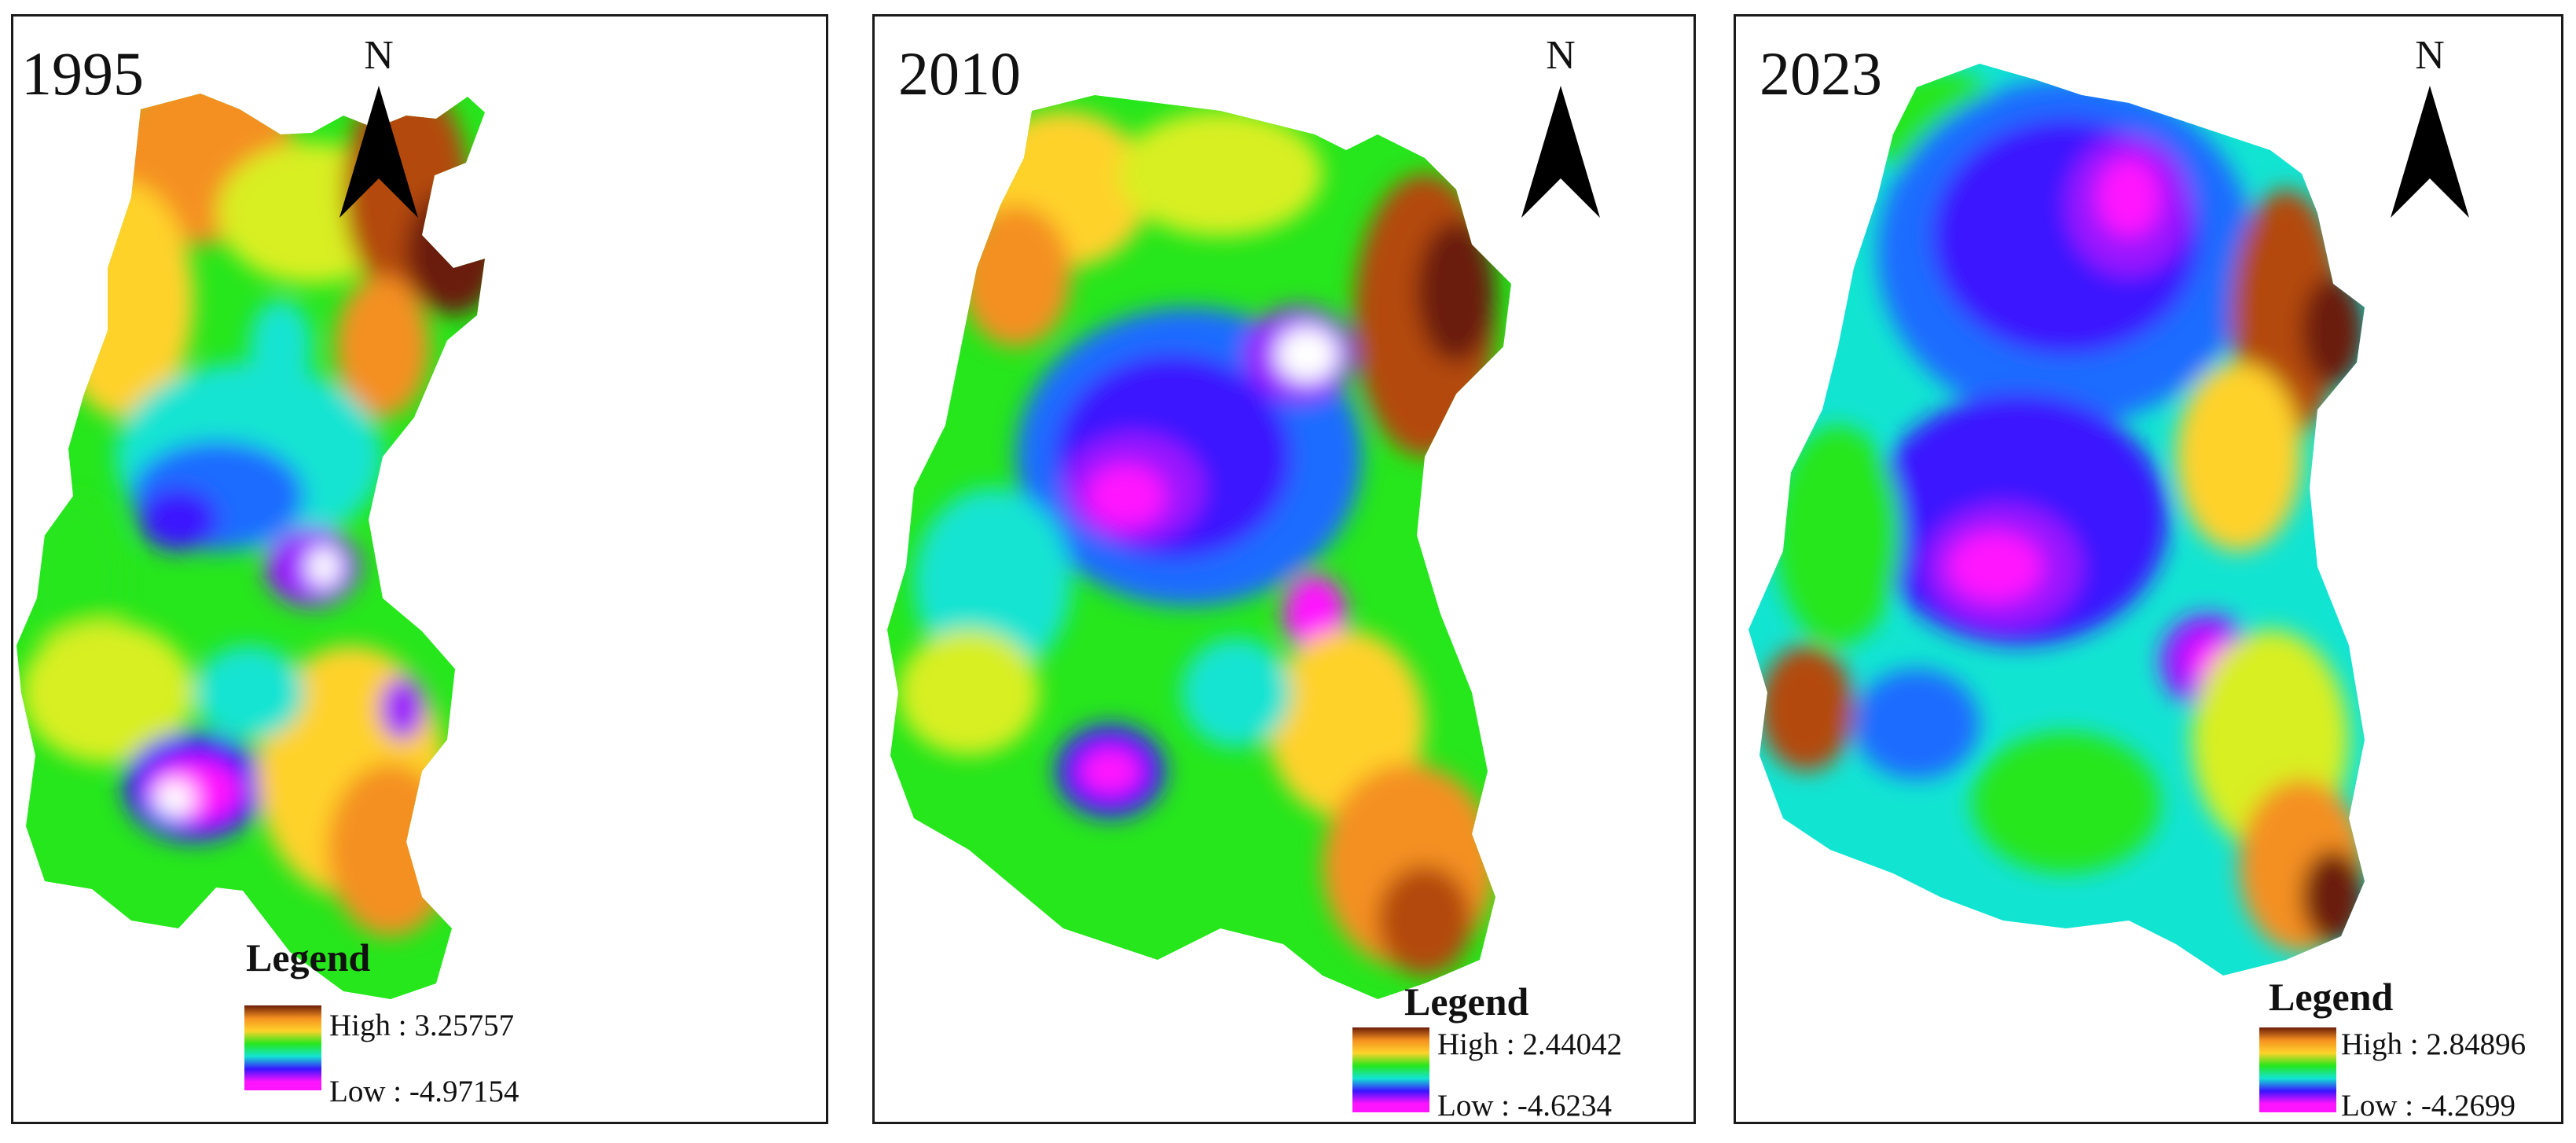 The width and height of the screenshot is (2576, 1143). What do you see at coordinates (82, 73) in the screenshot?
I see `year-label: 1995` at bounding box center [82, 73].